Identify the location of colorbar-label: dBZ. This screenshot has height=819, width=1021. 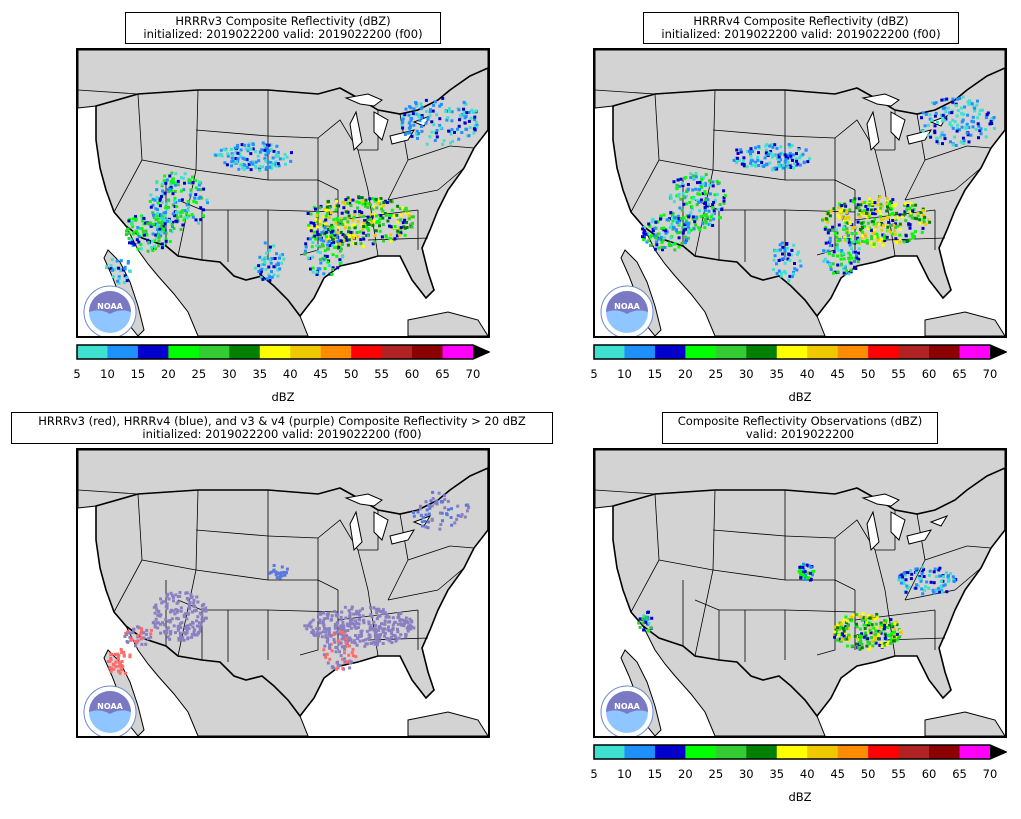
(800, 797).